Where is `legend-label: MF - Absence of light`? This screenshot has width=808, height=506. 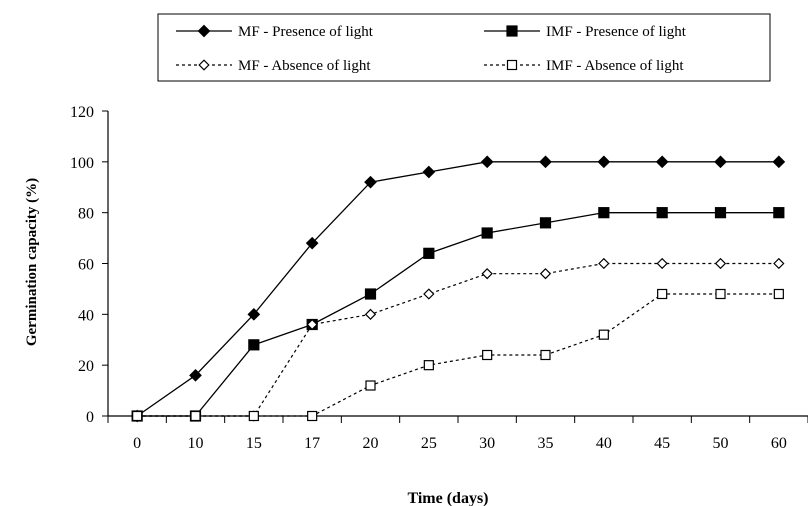 legend-label: MF - Absence of light is located at coordinates (304, 66).